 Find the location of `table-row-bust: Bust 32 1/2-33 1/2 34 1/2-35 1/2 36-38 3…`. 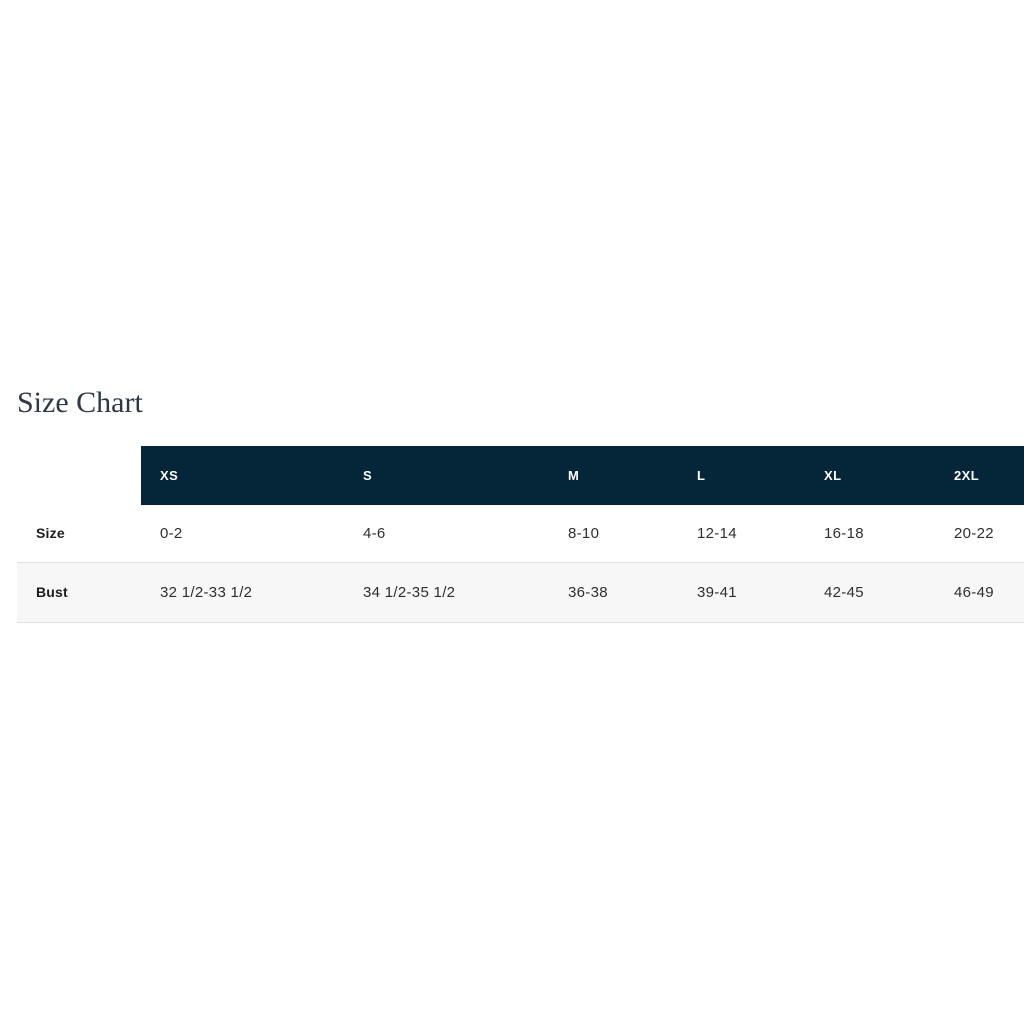

table-row-bust: Bust 32 1/2-33 1/2 34 1/2-35 1/2 36-38 3… is located at coordinates (520, 592).